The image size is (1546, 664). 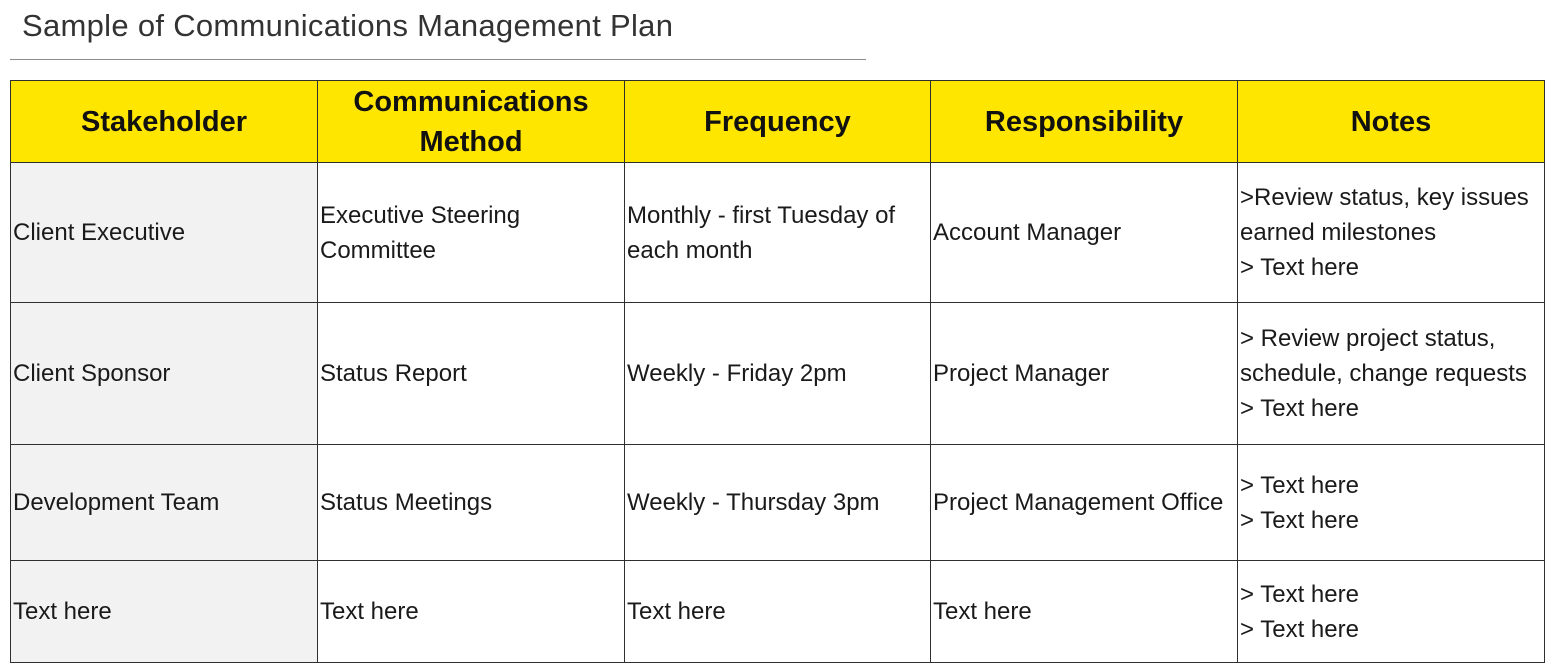 I want to click on method-cell: Text here, so click(x=471, y=611).